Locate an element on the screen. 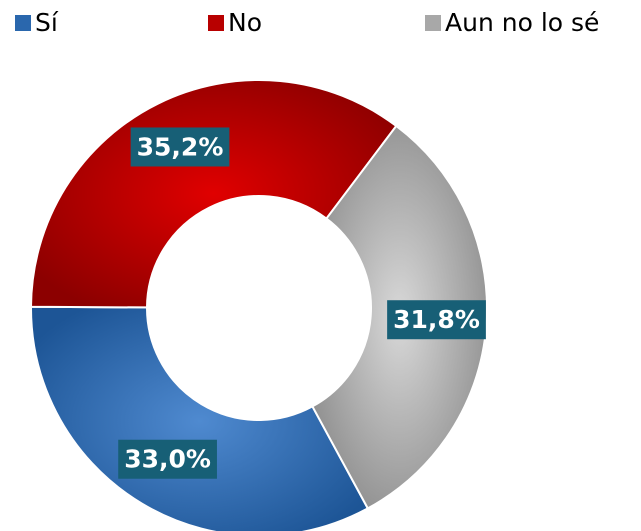  value-label: 33,0% is located at coordinates (167, 459).